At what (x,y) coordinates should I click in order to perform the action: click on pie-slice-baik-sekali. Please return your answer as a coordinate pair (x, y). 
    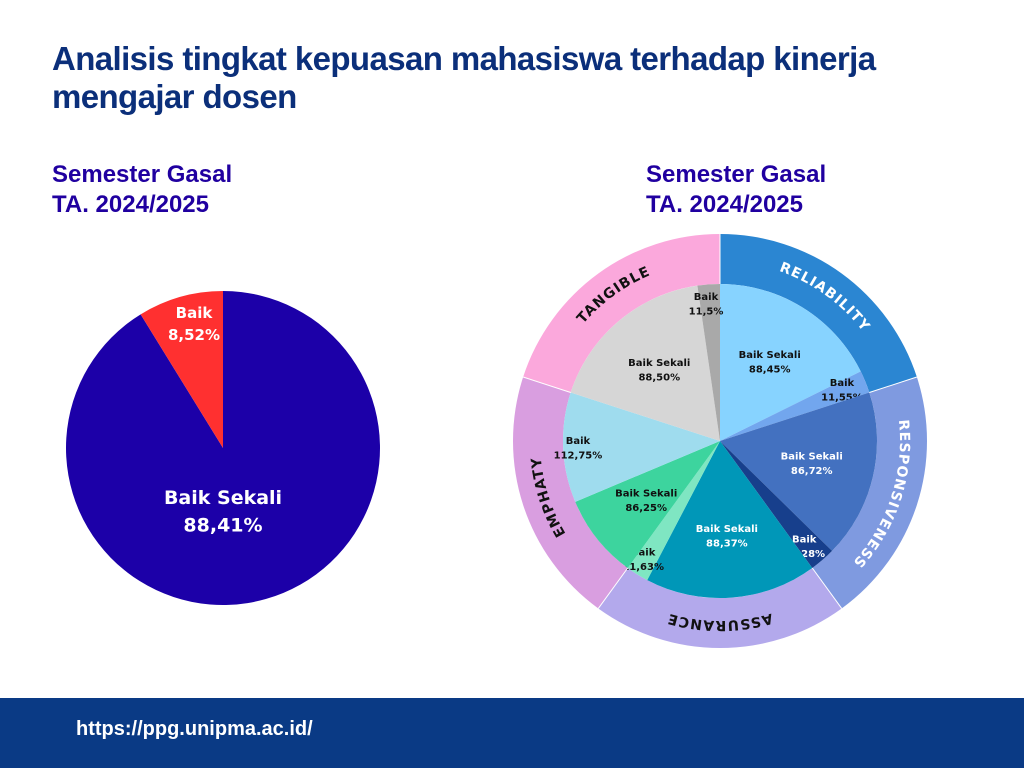
    Looking at the image, I should click on (222, 448).